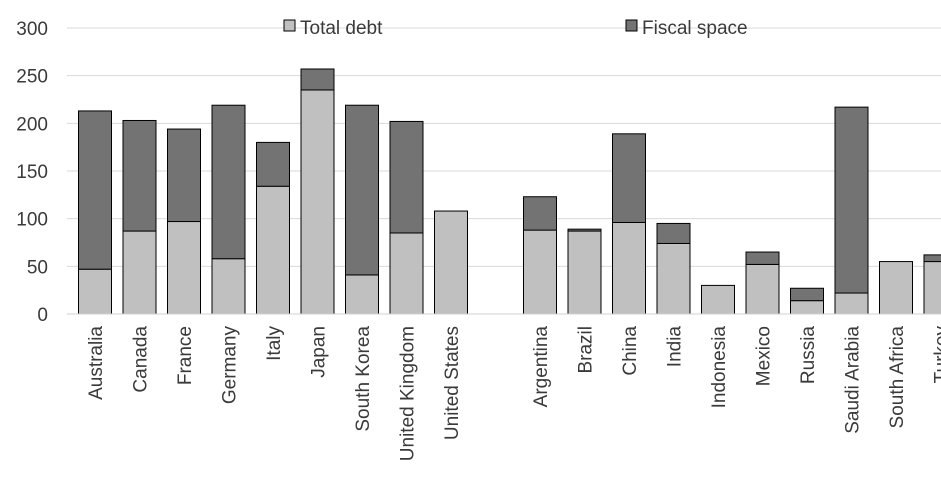  Describe the element at coordinates (630, 351) in the screenshot. I see `x-tick-label: China` at that location.